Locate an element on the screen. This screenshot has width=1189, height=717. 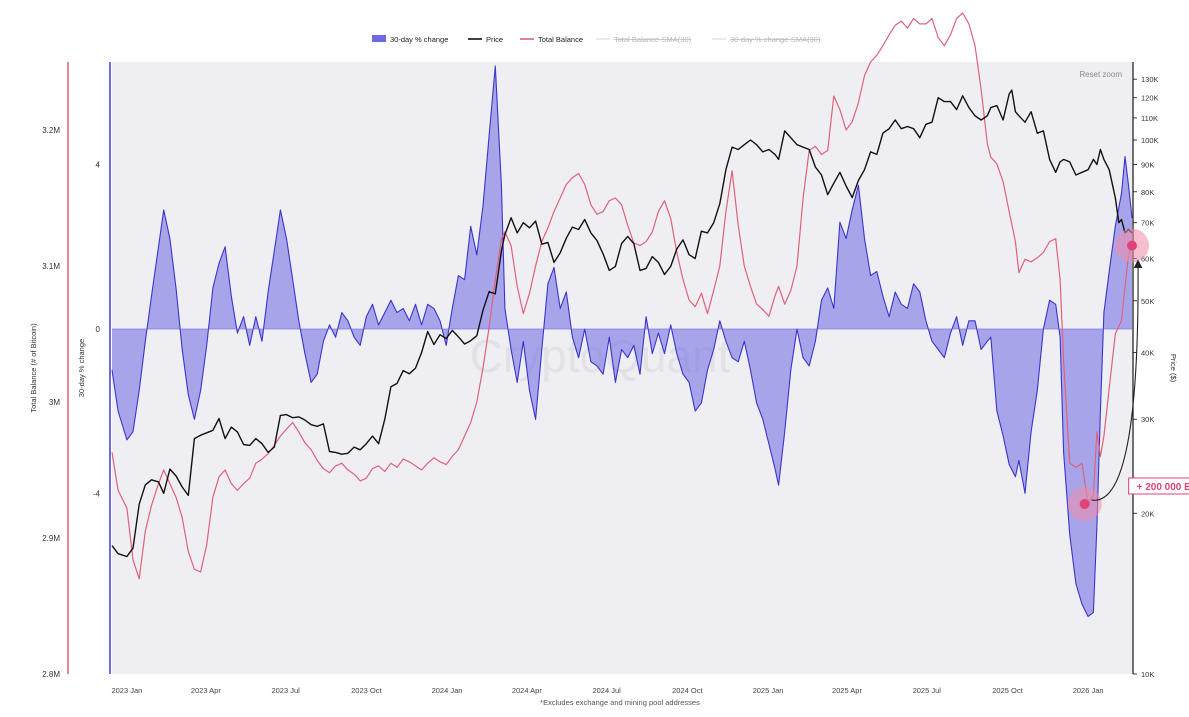
balance-ticks: 2.8M 2.9M 3M 3.1M 3.2M is located at coordinates (51, 402).